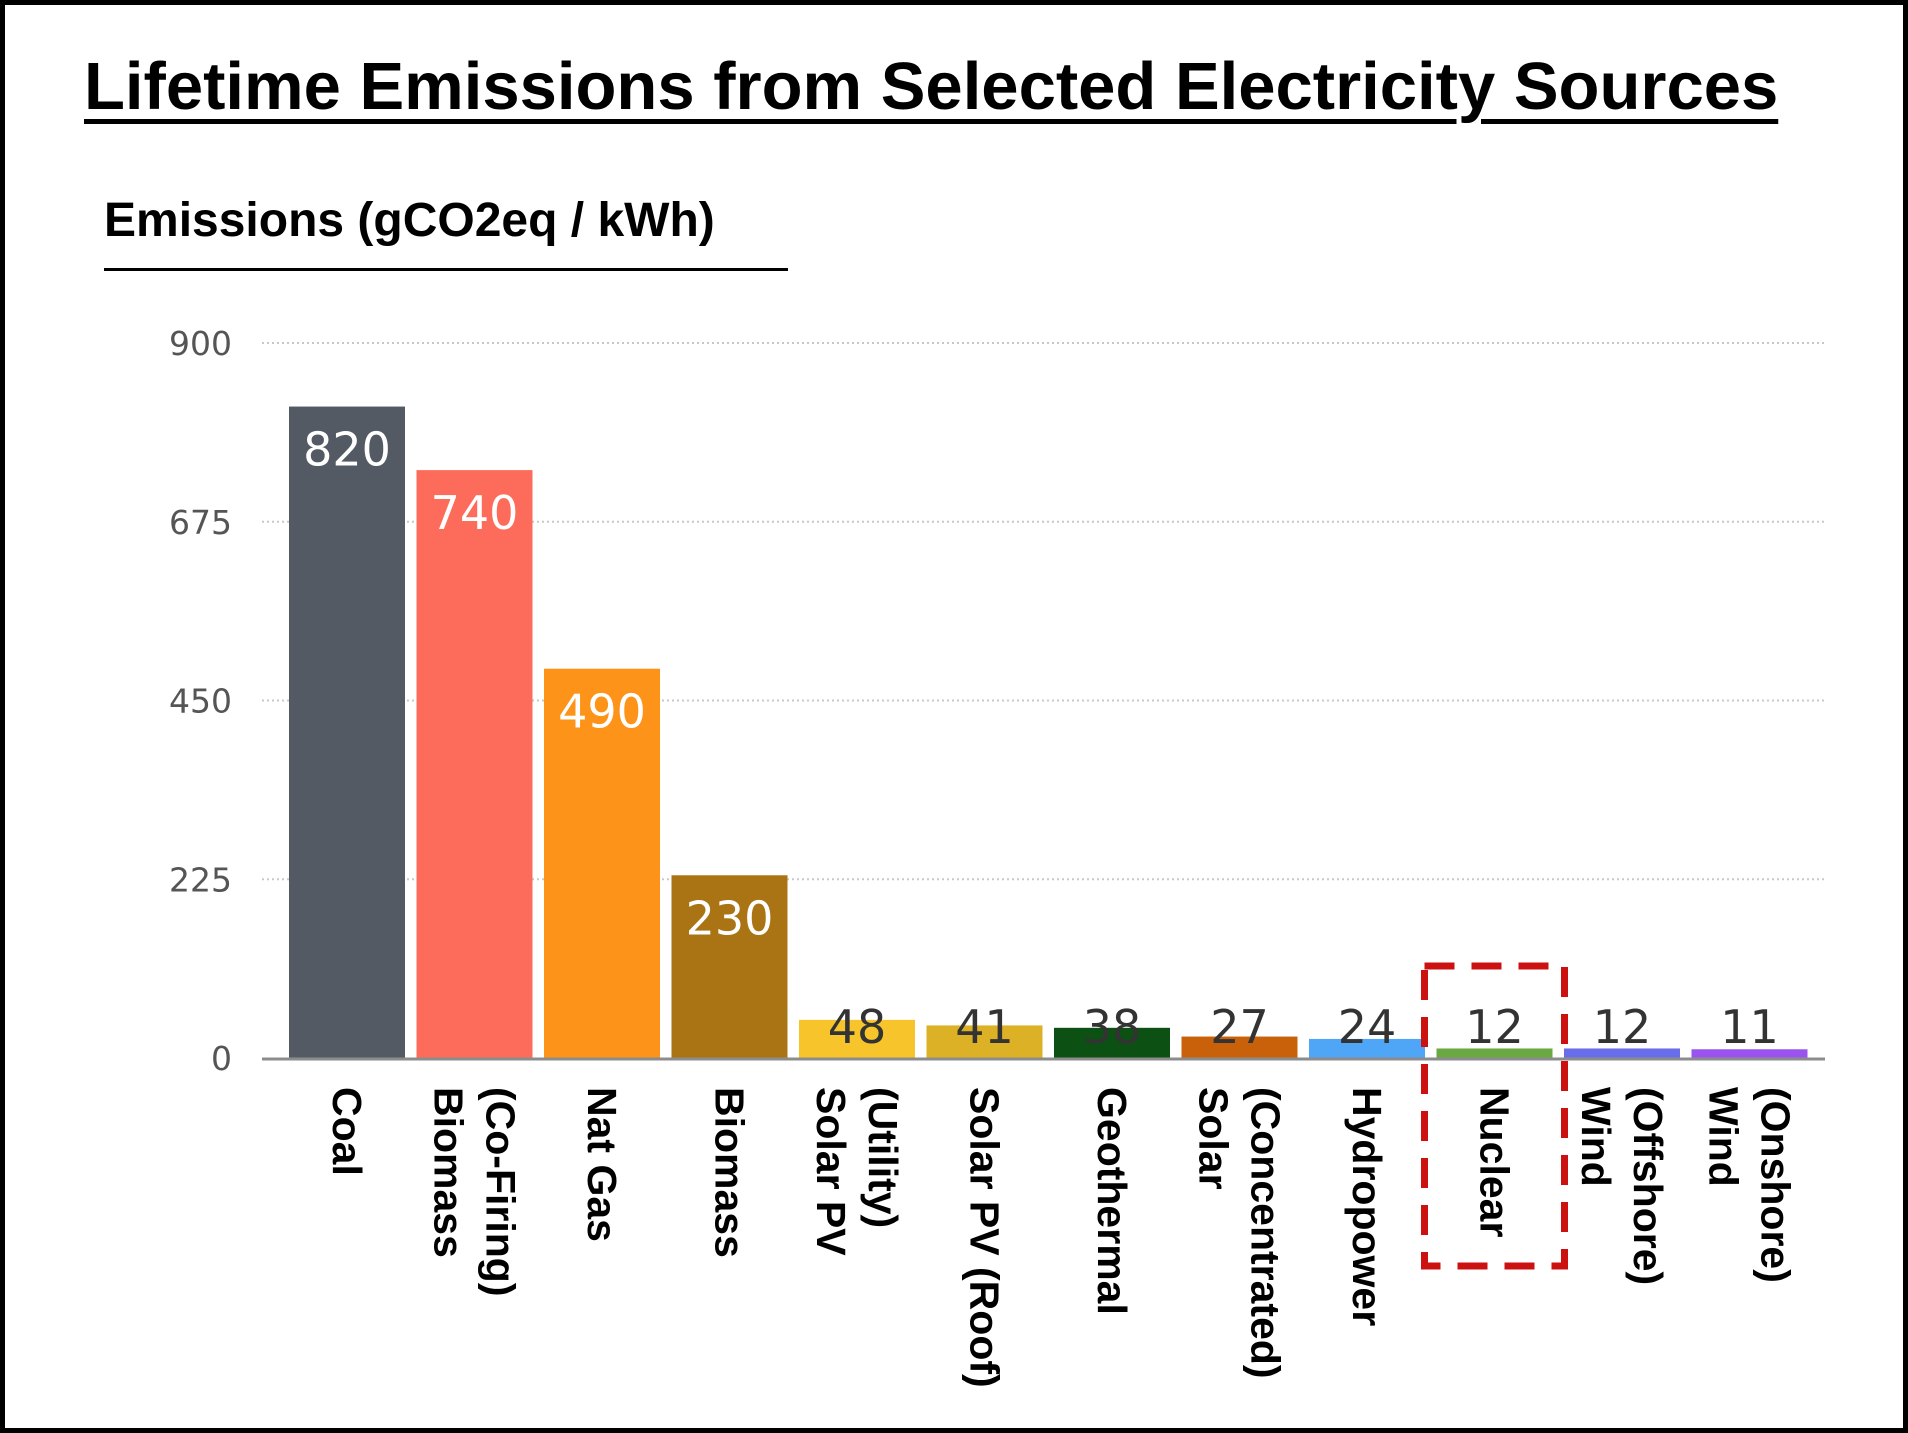 This screenshot has height=1433, width=1908. What do you see at coordinates (347, 732) in the screenshot?
I see `bar-coal` at bounding box center [347, 732].